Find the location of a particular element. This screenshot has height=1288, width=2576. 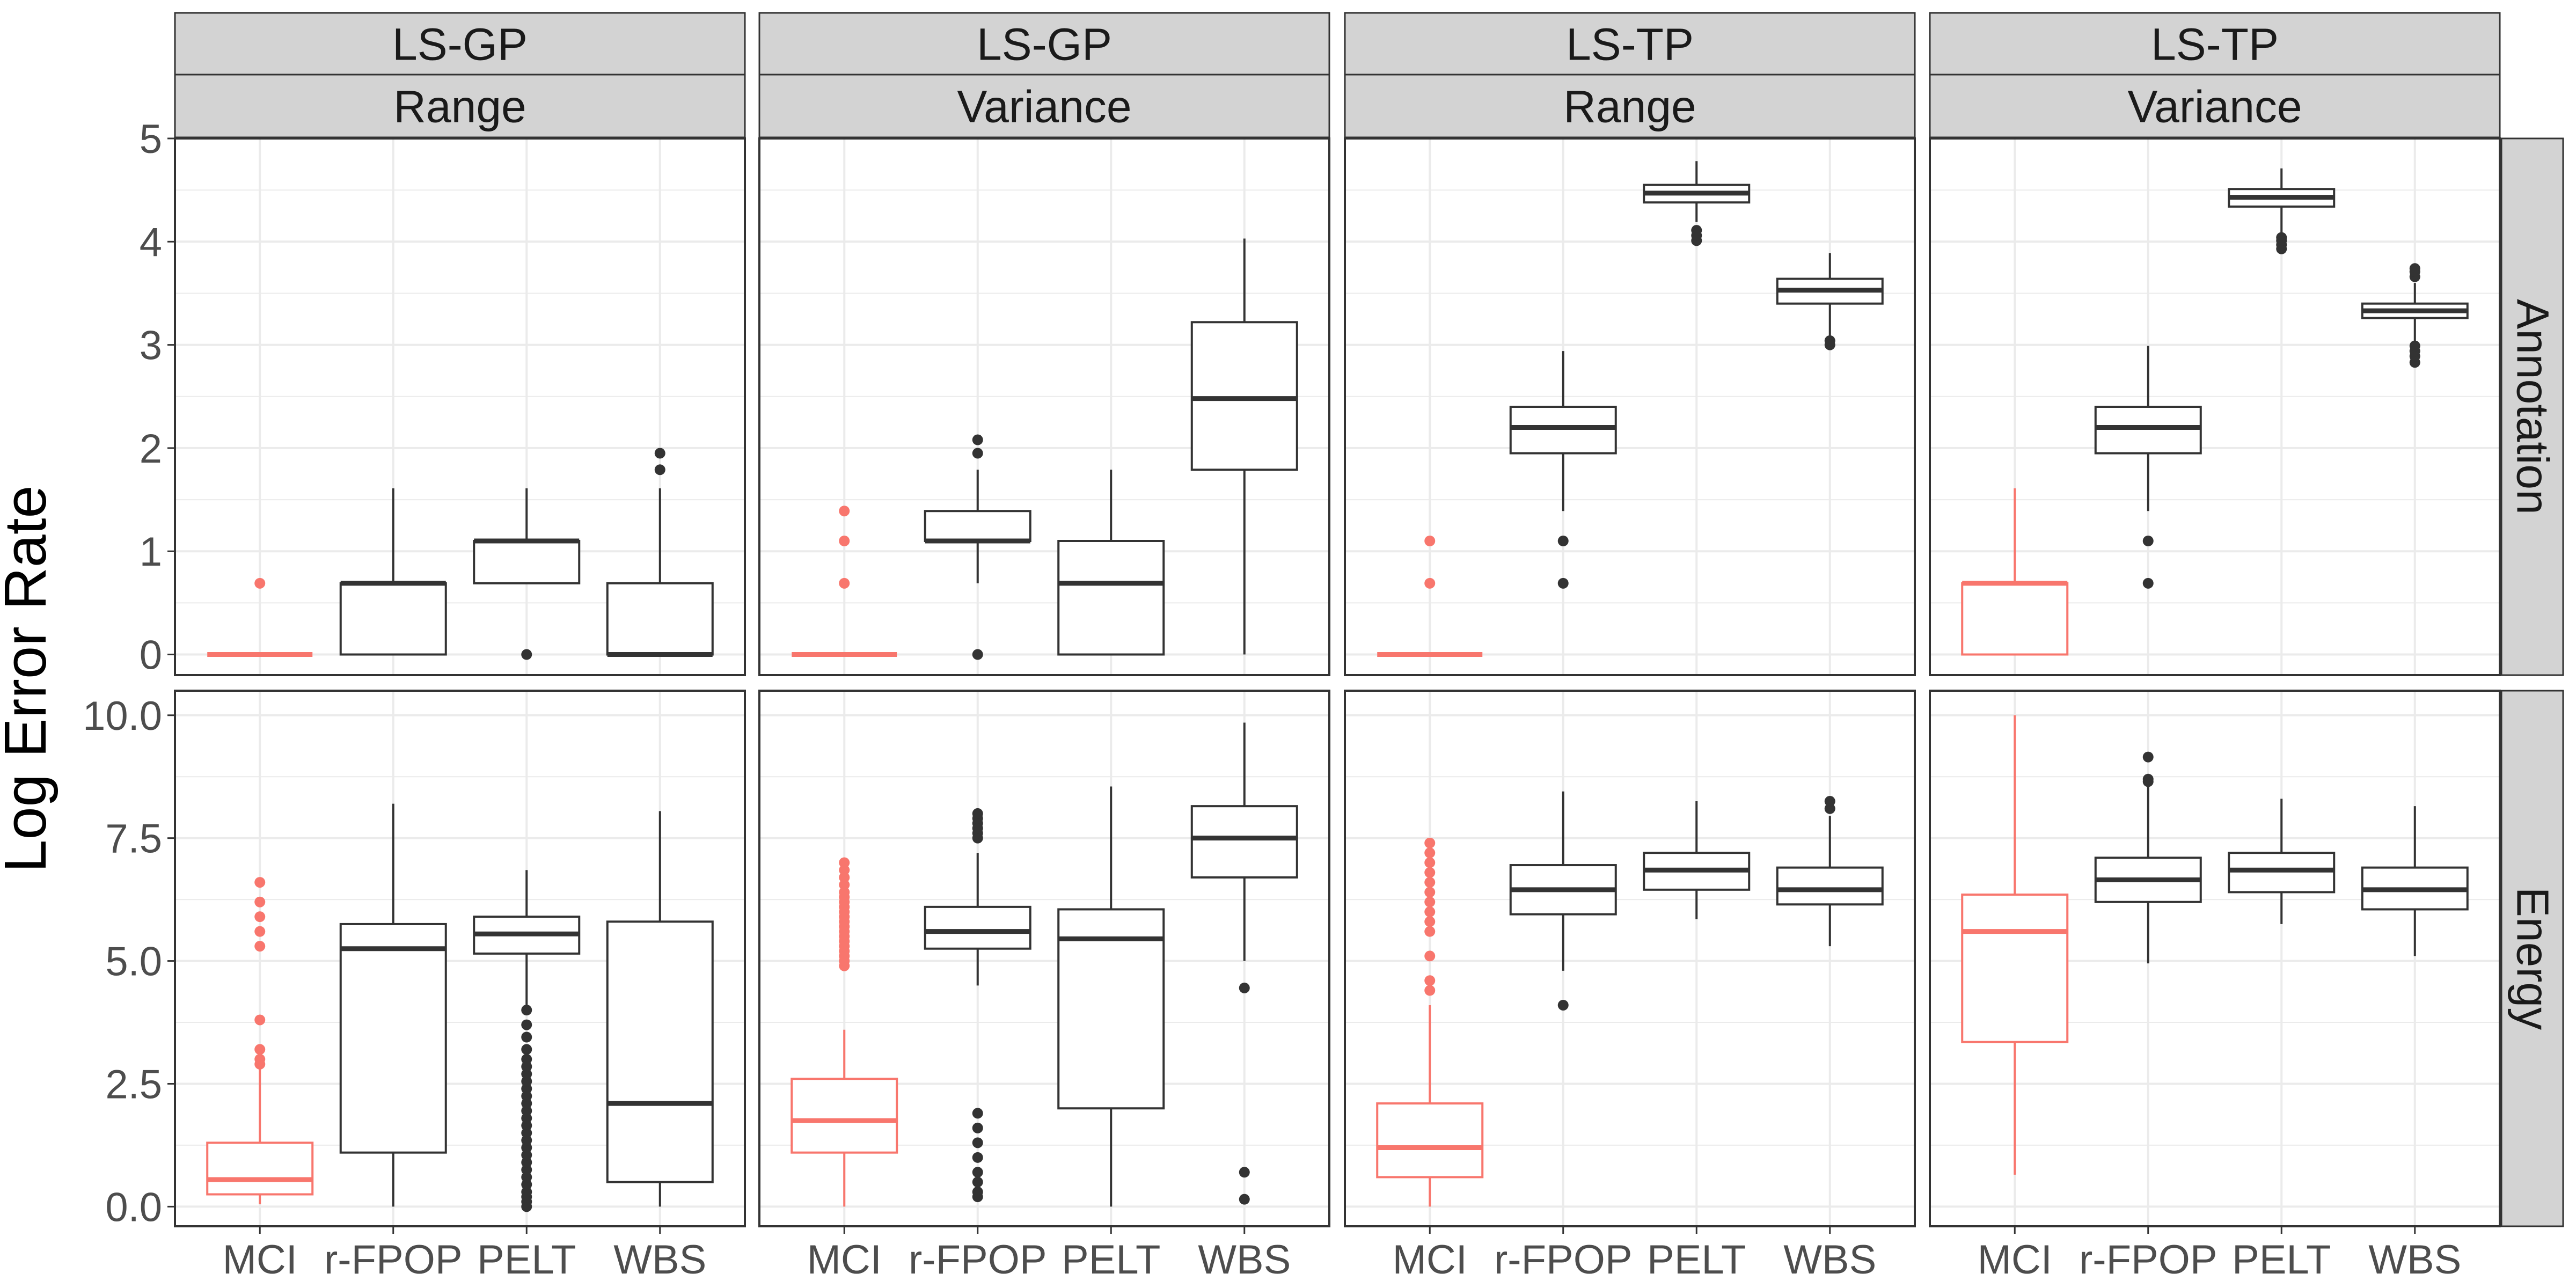

y-tick-label: 10.0 is located at coordinates (122, 716).